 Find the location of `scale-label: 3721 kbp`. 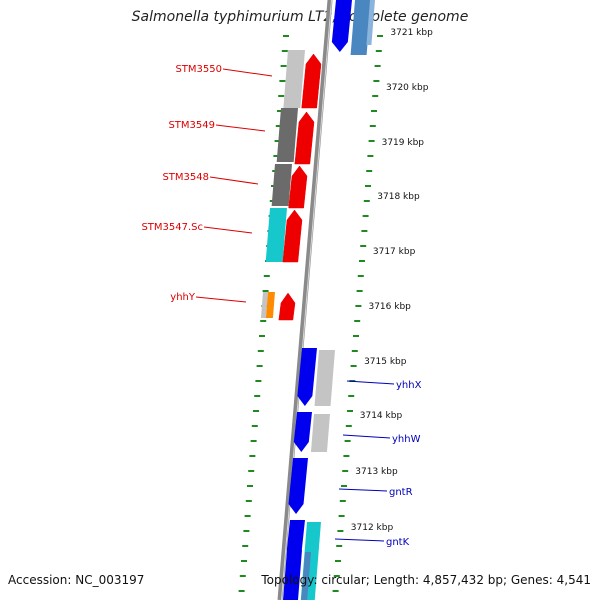

scale-label: 3721 kbp is located at coordinates (411, 33).